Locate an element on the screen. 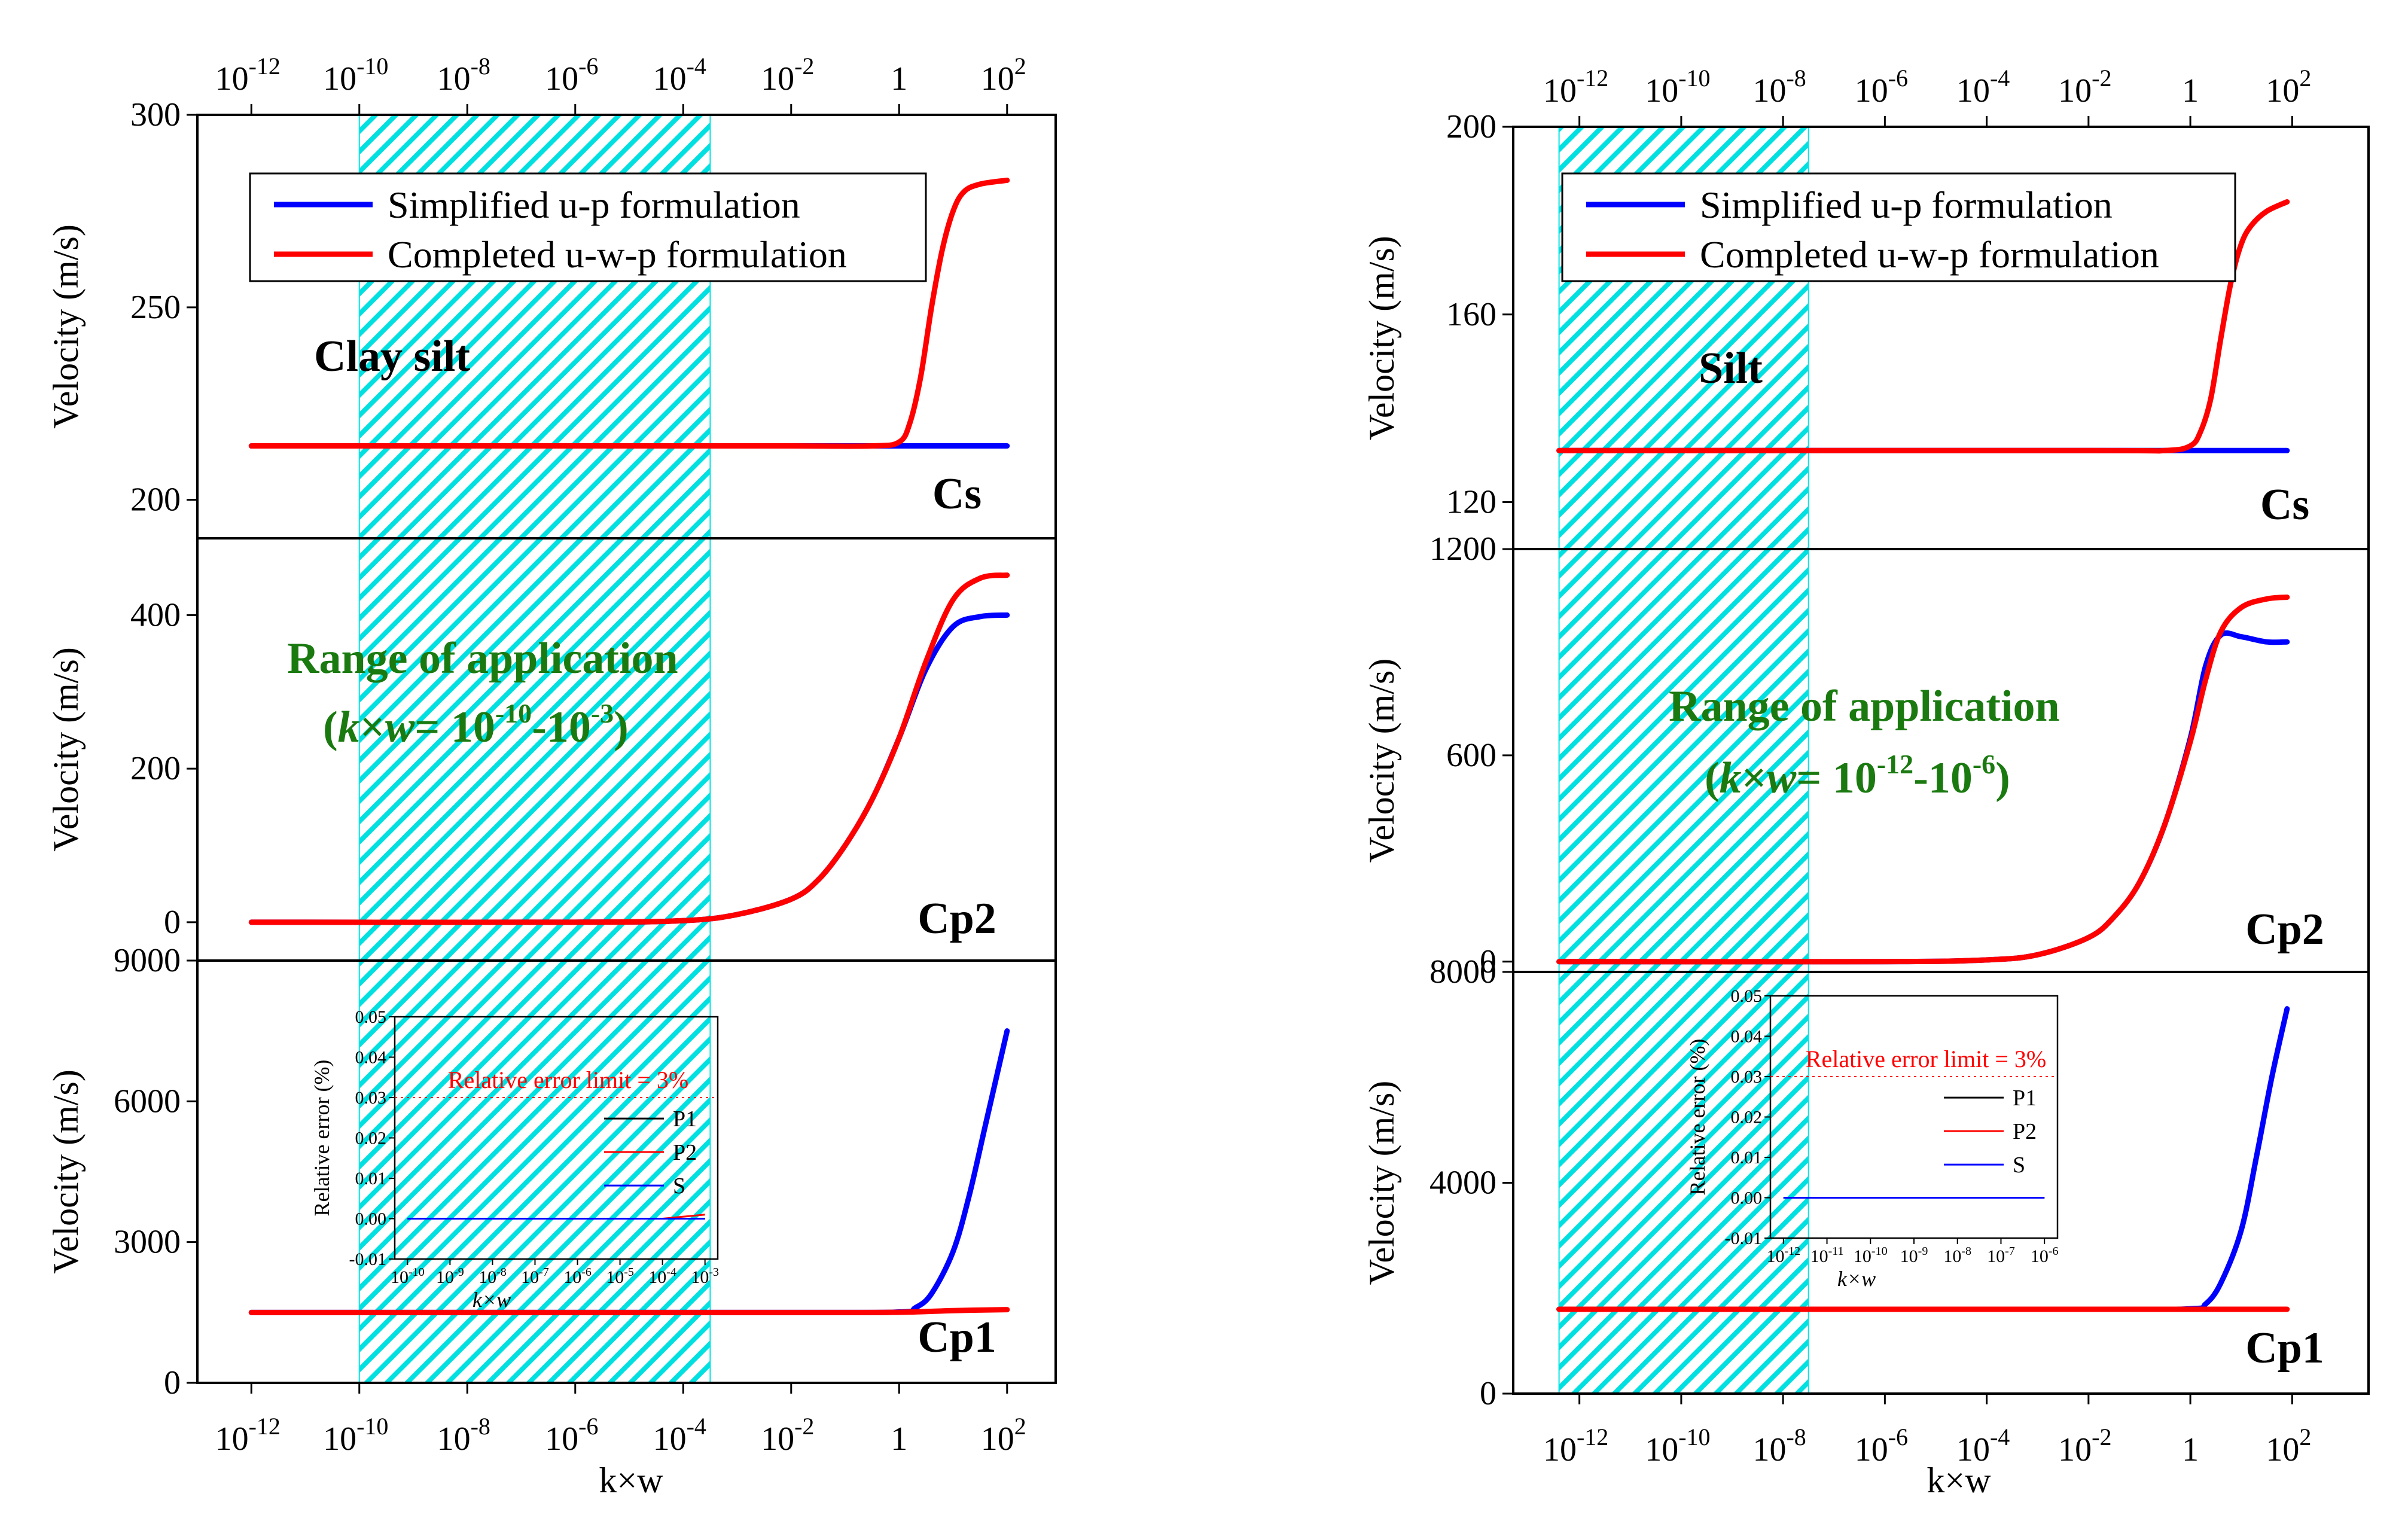 This screenshot has width=2408, height=1524. inset-y-tick-label: 0.00 is located at coordinates (1747, 1198).